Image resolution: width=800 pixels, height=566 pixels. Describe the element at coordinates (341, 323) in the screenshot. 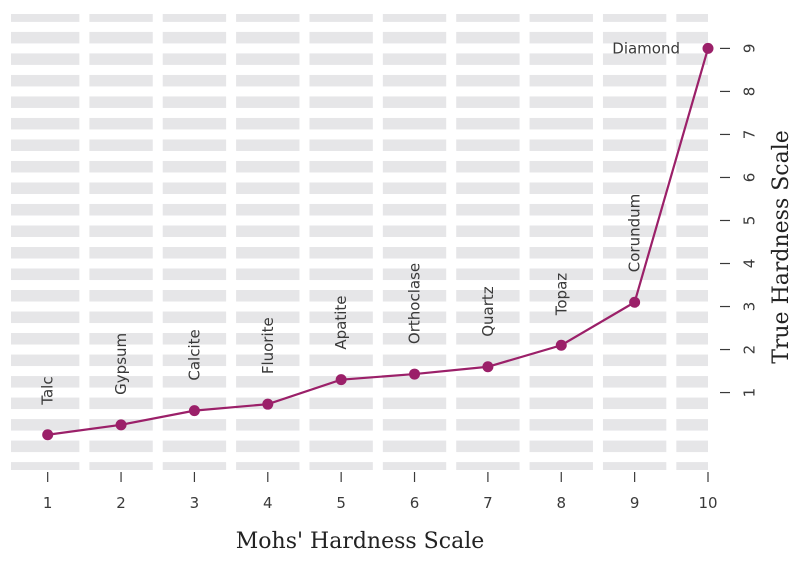

I see `point-label: Apatite` at that location.